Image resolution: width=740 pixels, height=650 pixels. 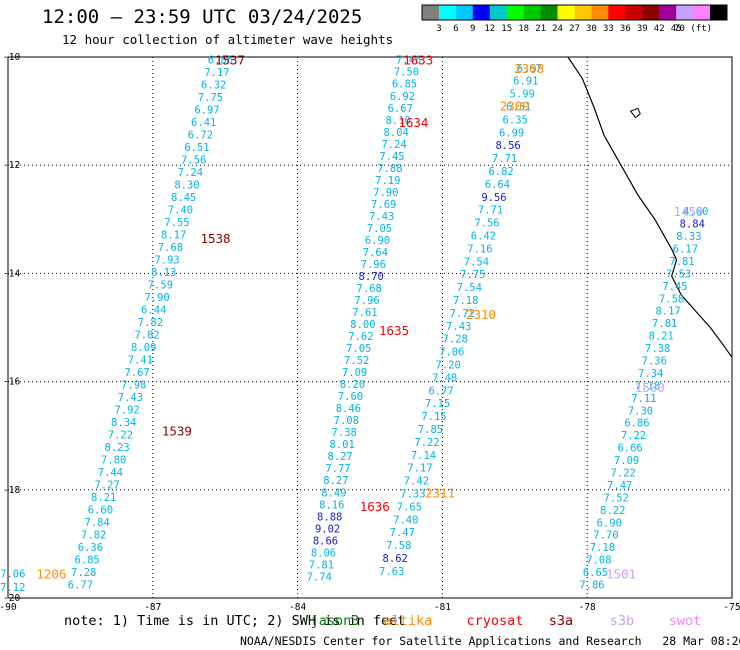 I want to click on wave-height-label: 8.22, so click(x=612, y=511).